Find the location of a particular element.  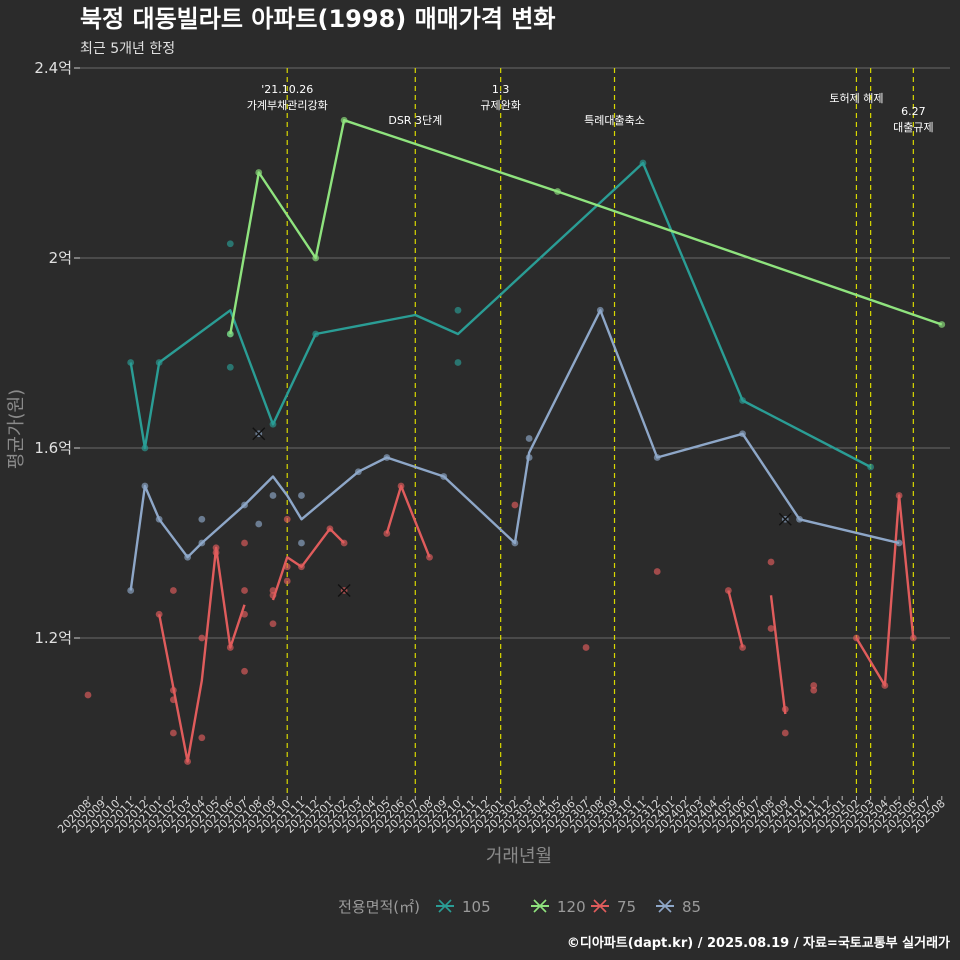

annotation-text: 대출규제 is located at coordinates (913, 127).